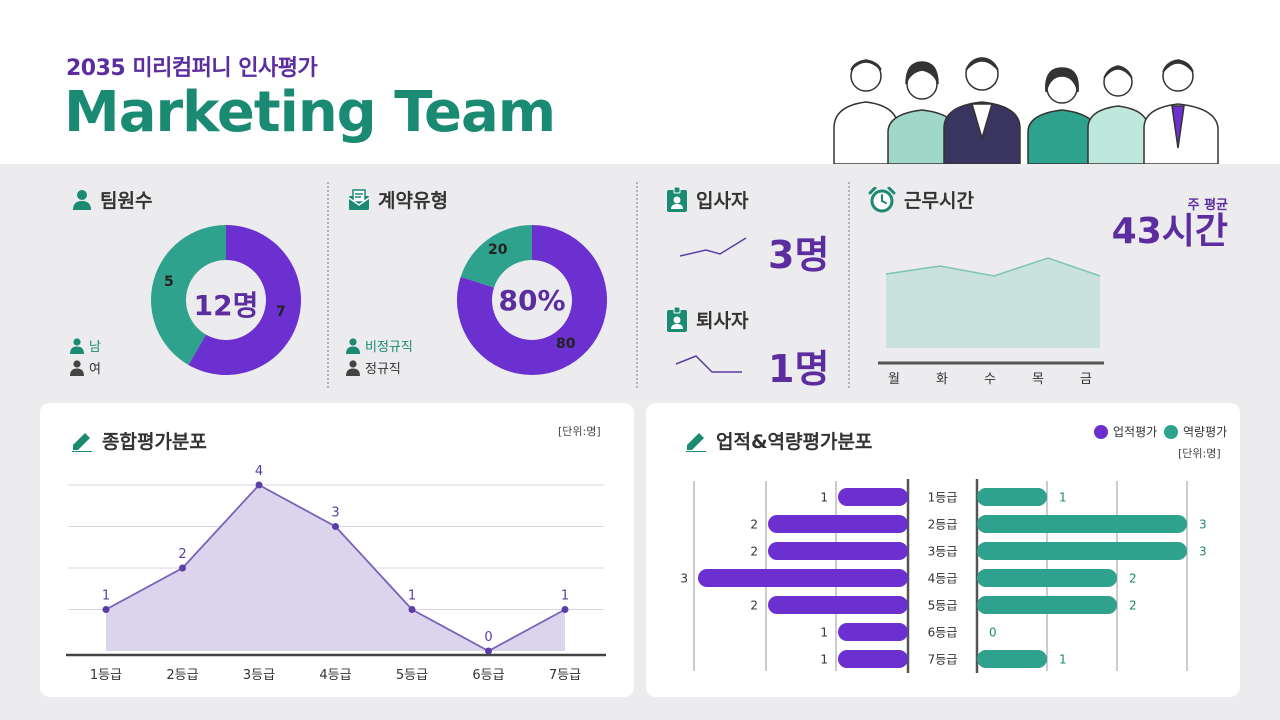 The height and width of the screenshot is (720, 1280). I want to click on category-label: 3등급, so click(943, 552).